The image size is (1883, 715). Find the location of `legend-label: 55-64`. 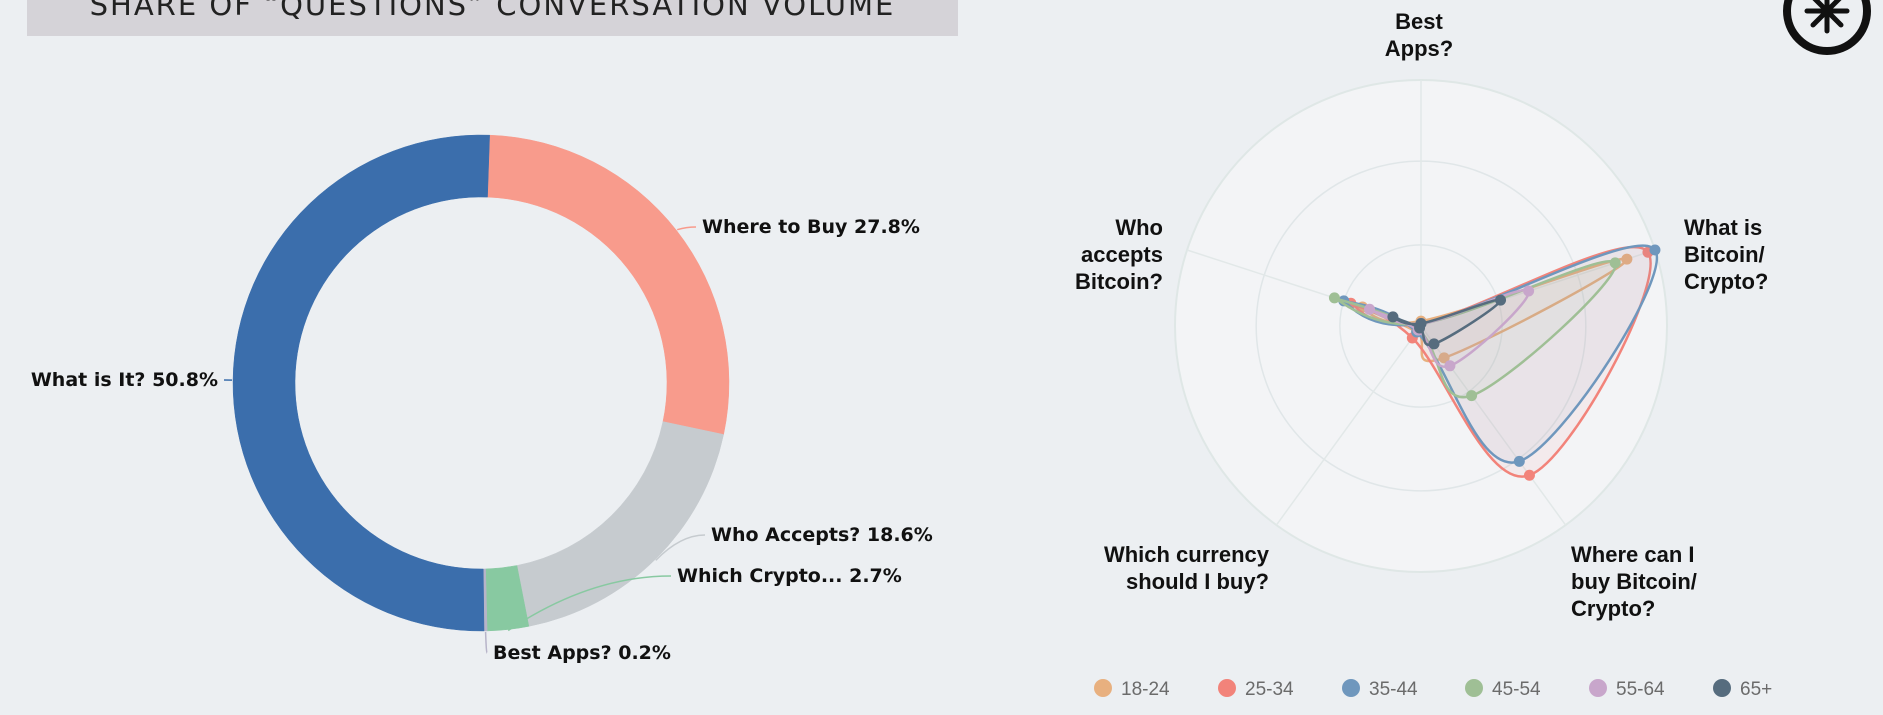

legend-label: 55-64 is located at coordinates (1640, 689).